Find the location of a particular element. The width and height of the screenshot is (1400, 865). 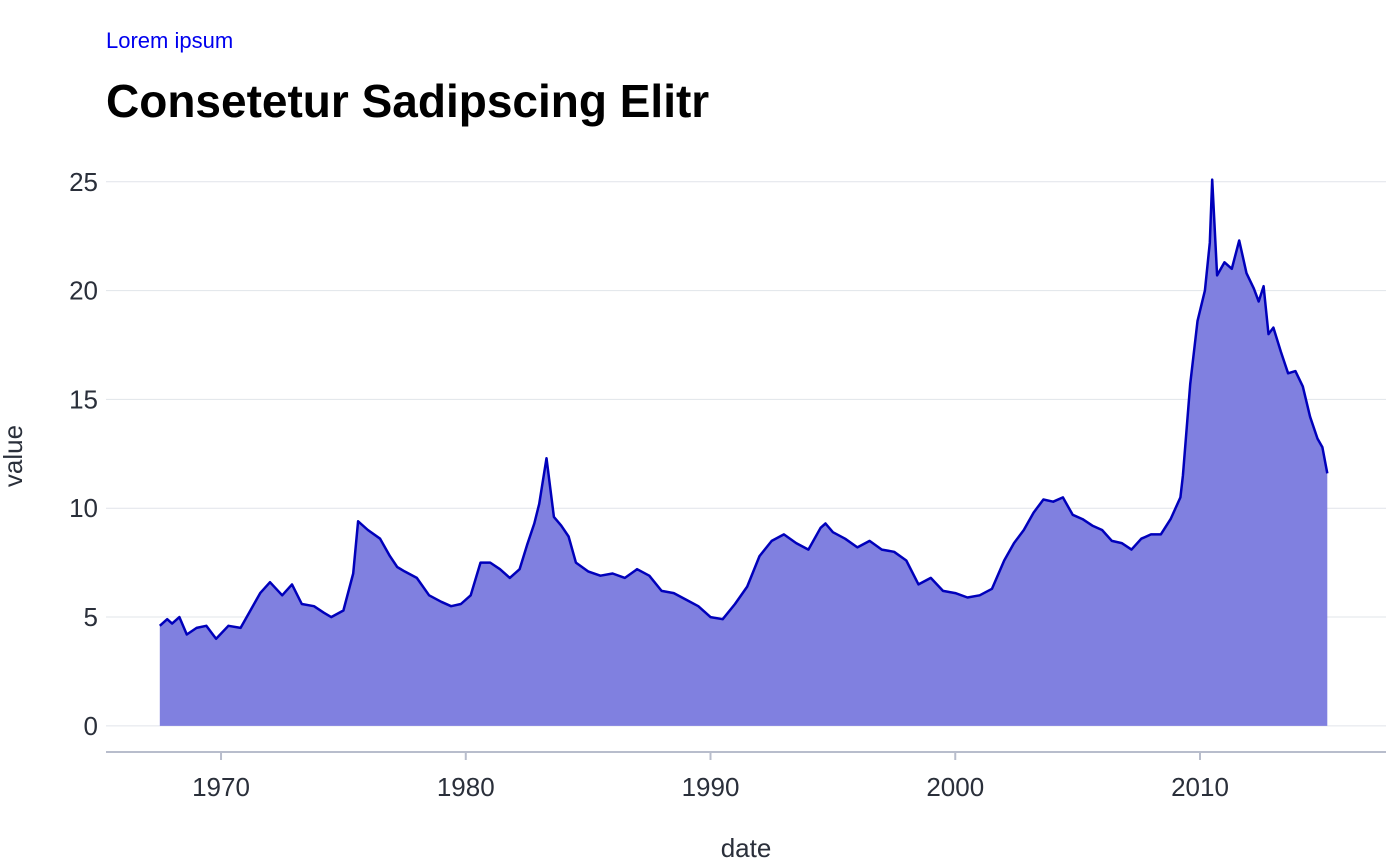

x-tick-label: 1980 is located at coordinates (466, 787).